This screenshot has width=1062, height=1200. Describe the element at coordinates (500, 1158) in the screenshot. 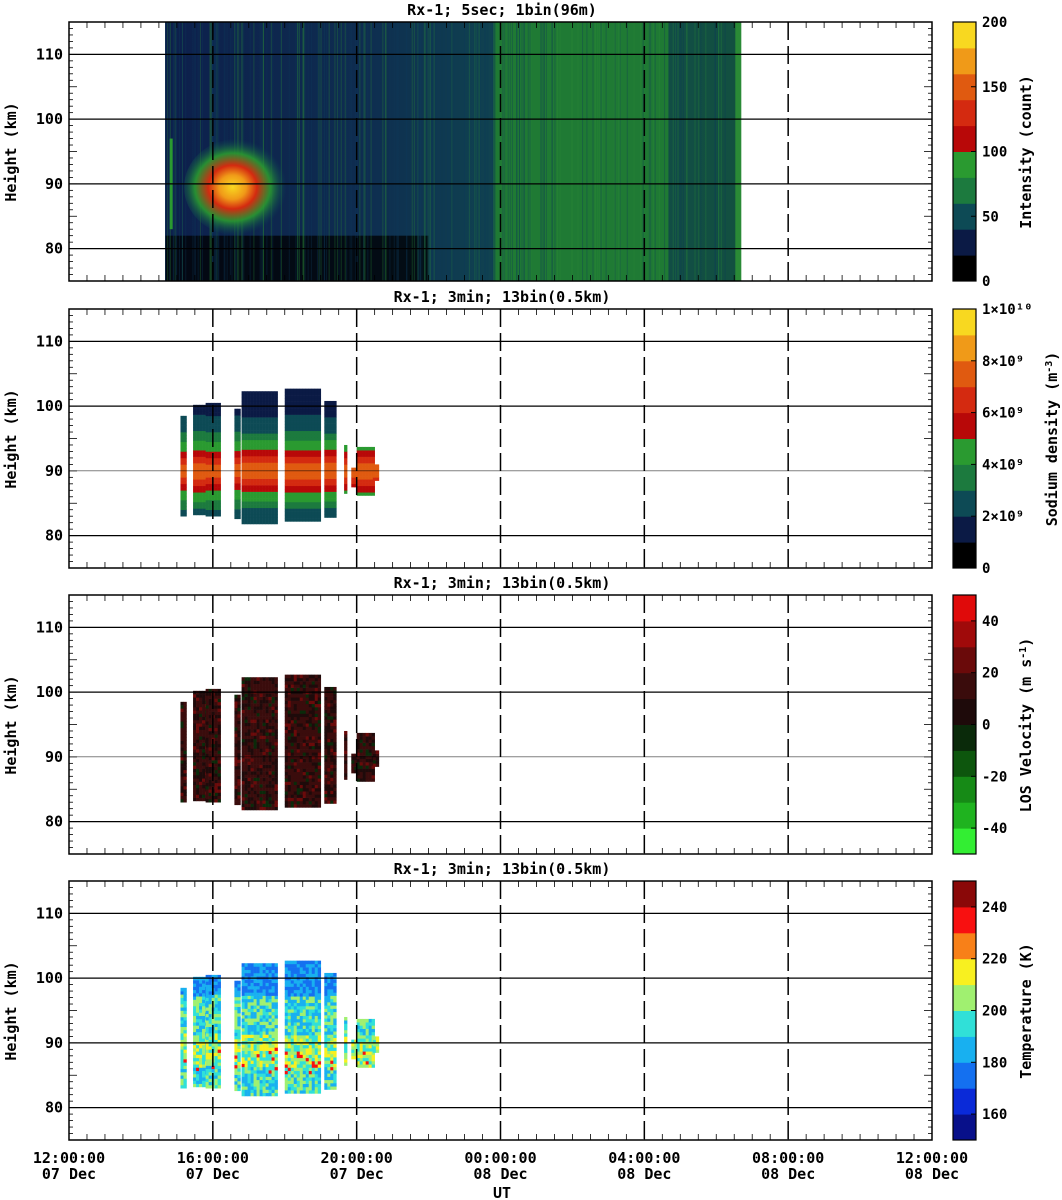

I see `x-tick-time: 00:00:00` at that location.